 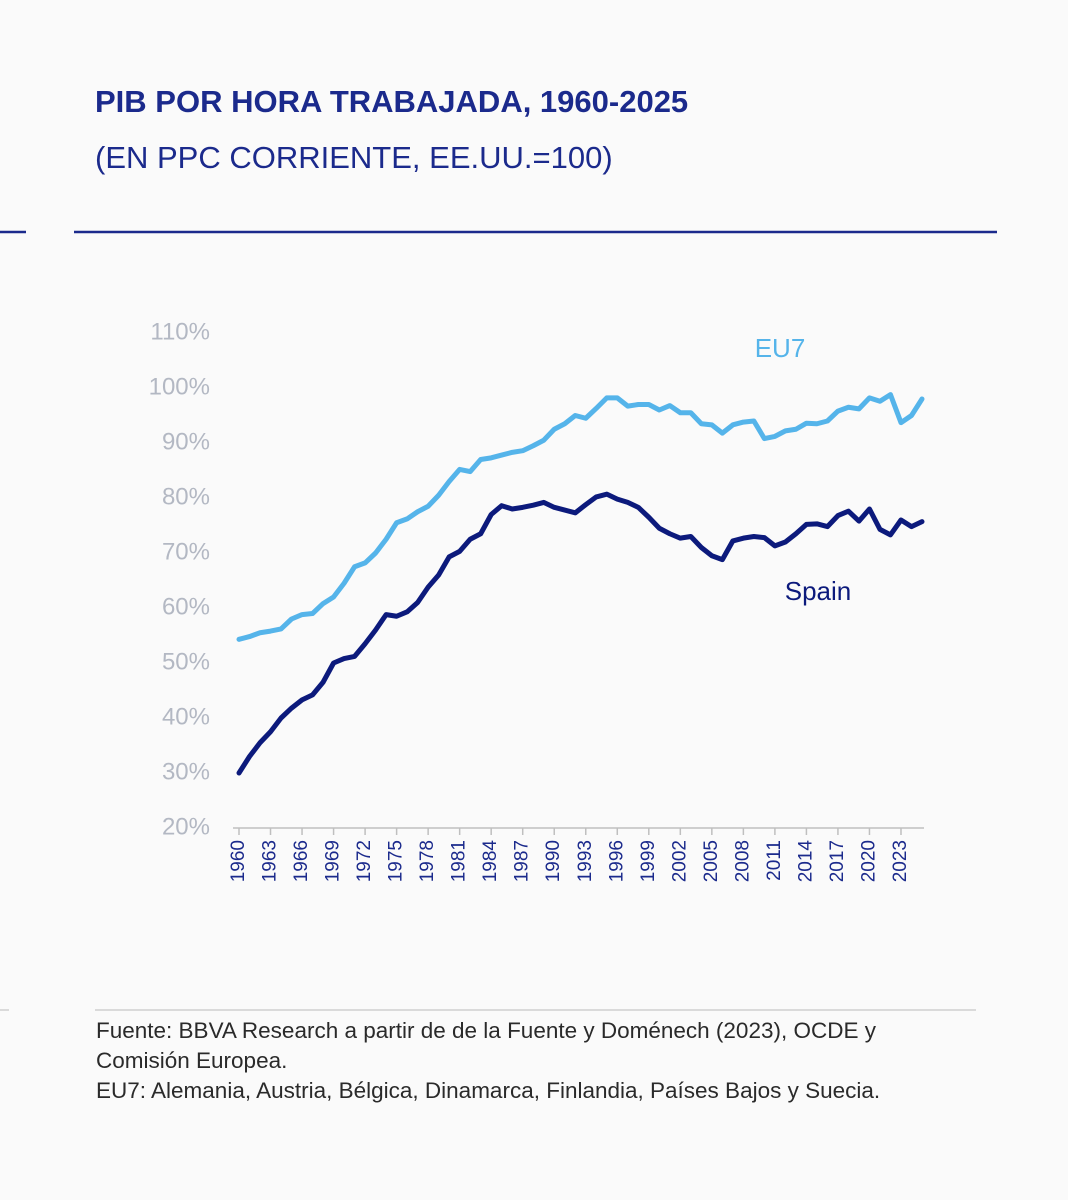 I want to click on x-tick-label: 2002, so click(x=679, y=861).